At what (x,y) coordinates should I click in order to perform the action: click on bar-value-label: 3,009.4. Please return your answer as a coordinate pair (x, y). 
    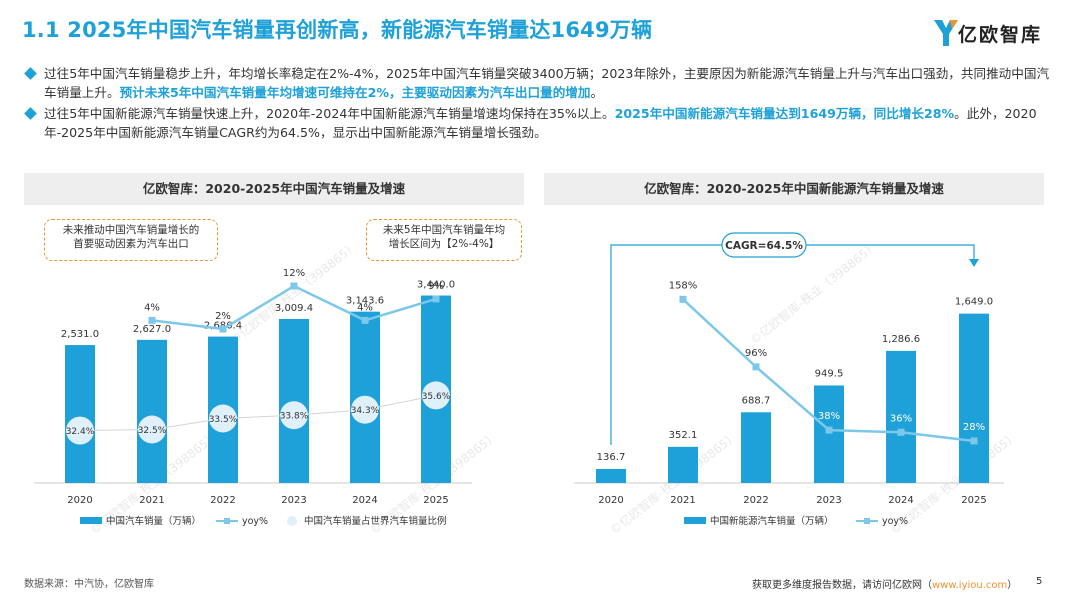
    Looking at the image, I should click on (294, 308).